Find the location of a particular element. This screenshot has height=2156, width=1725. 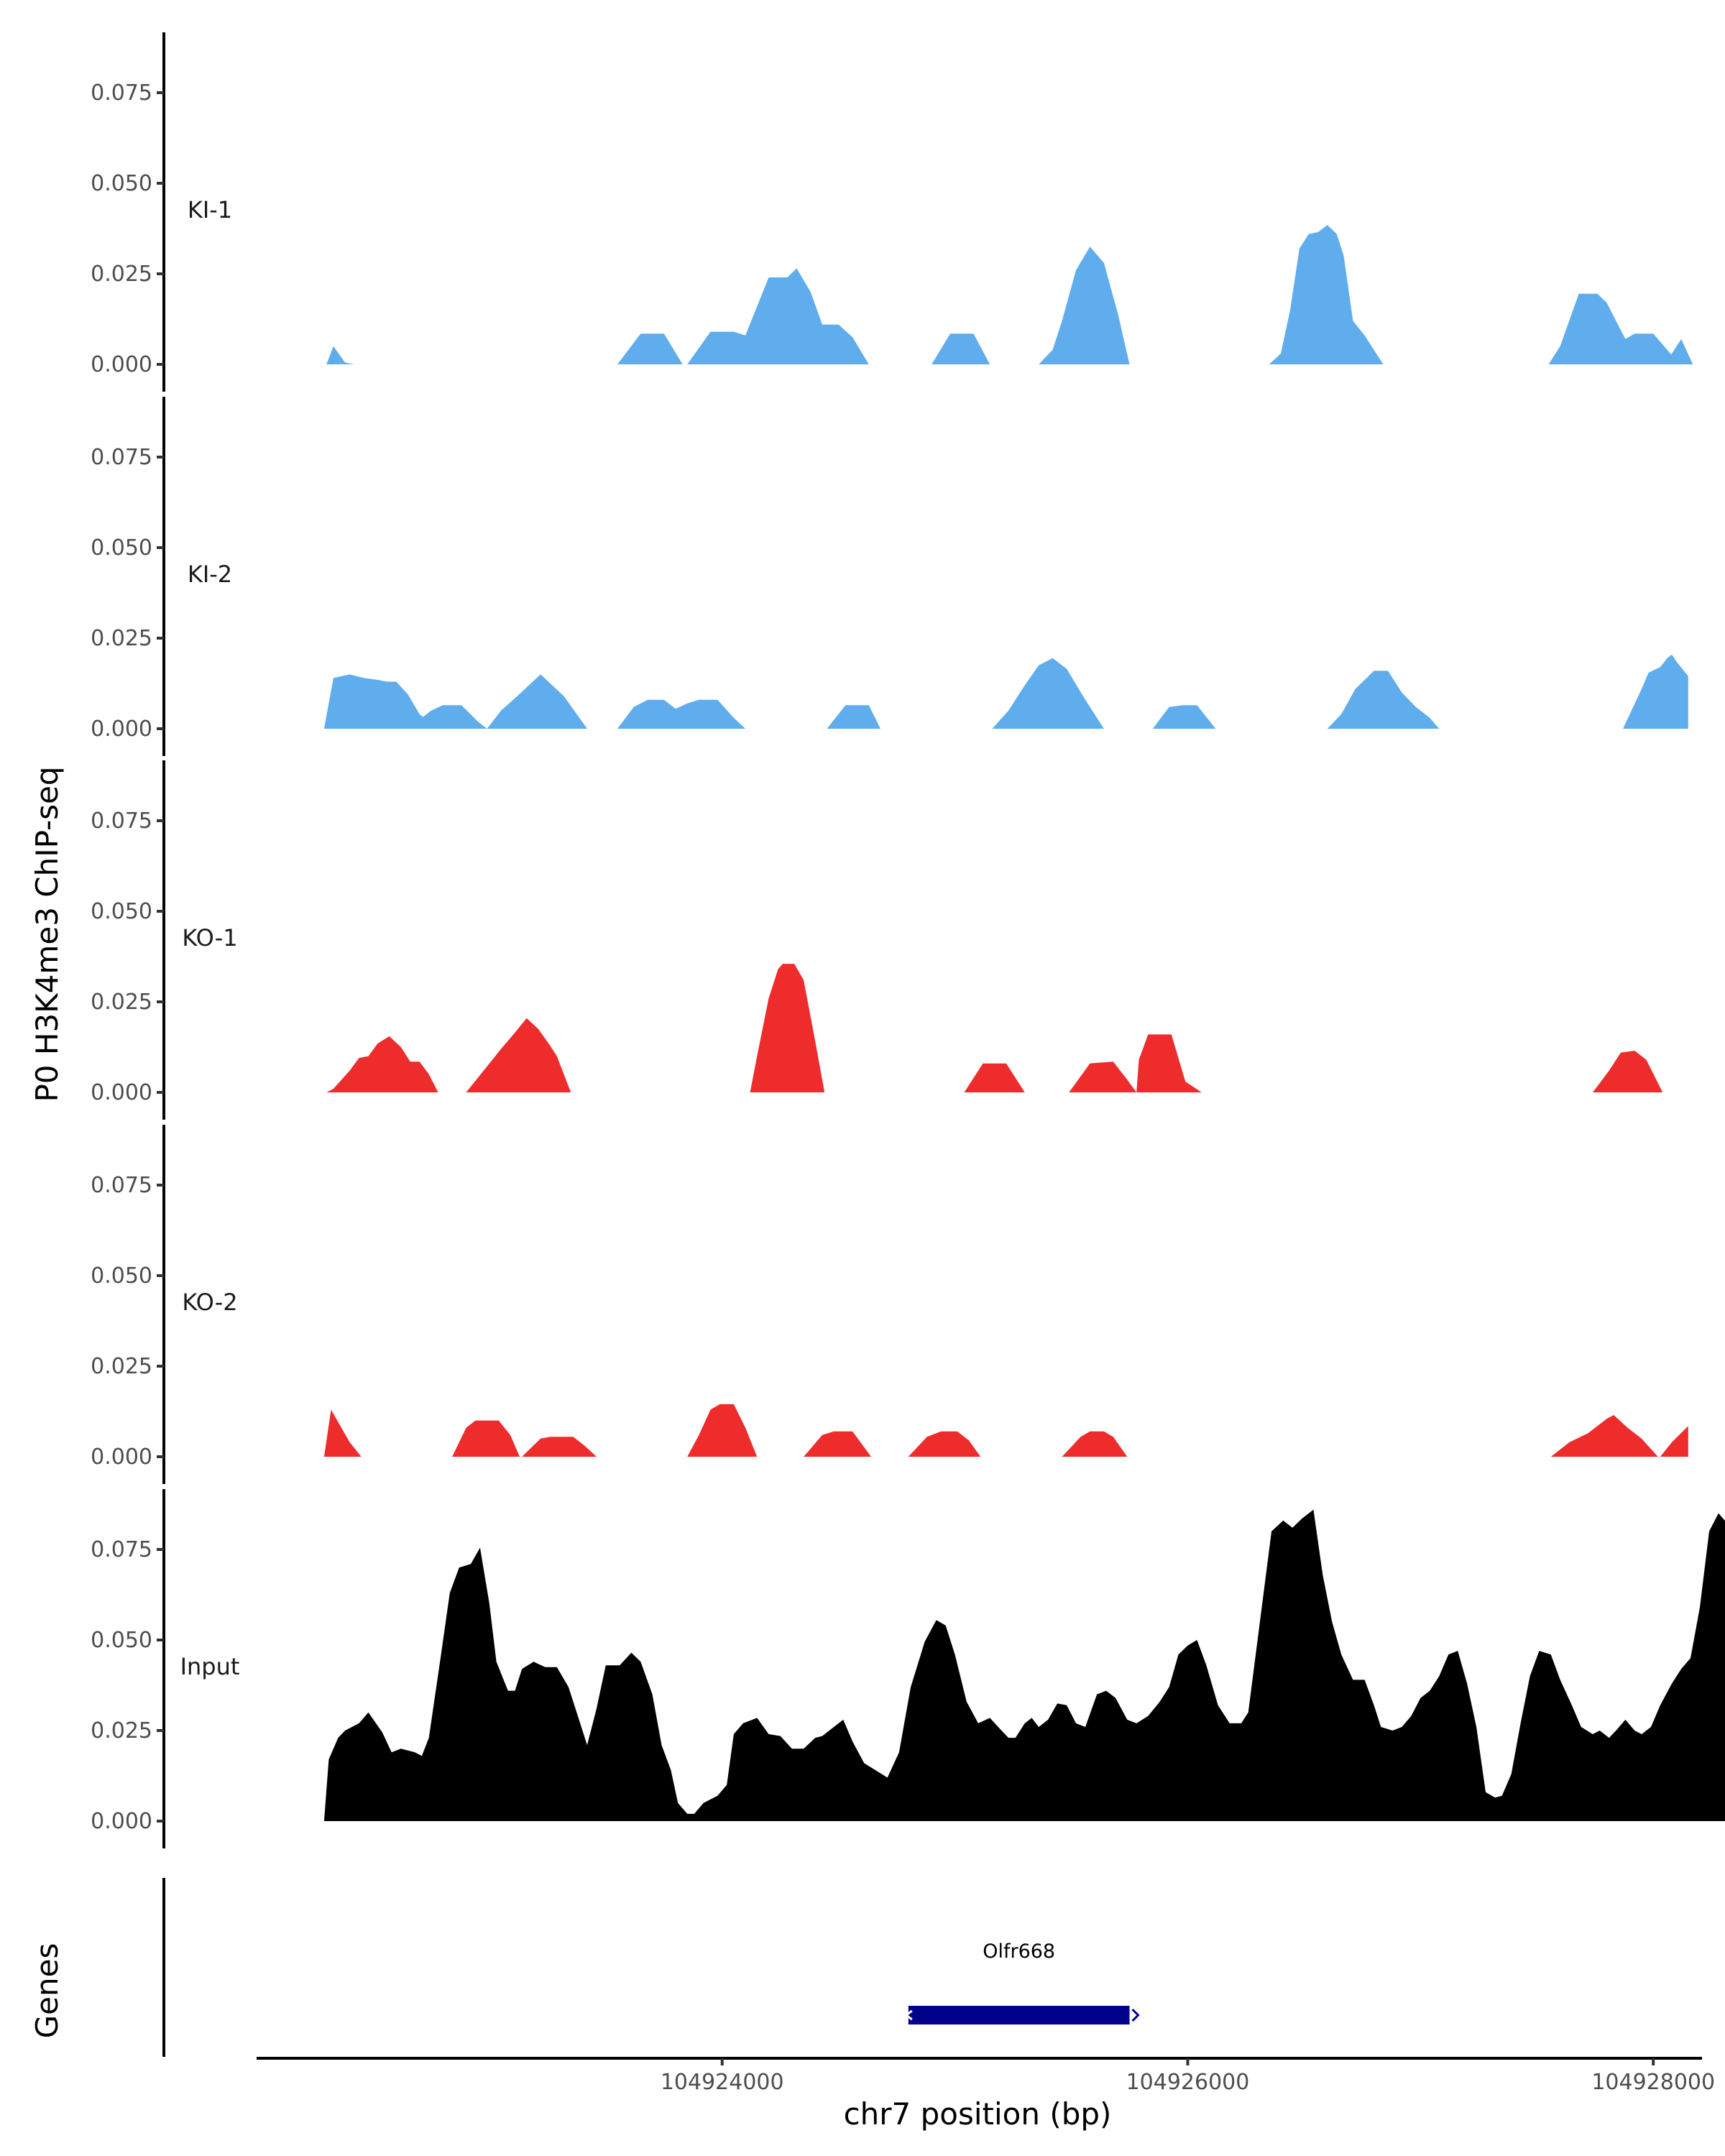

gene-panel: Olfr668 is located at coordinates (651, 1967).